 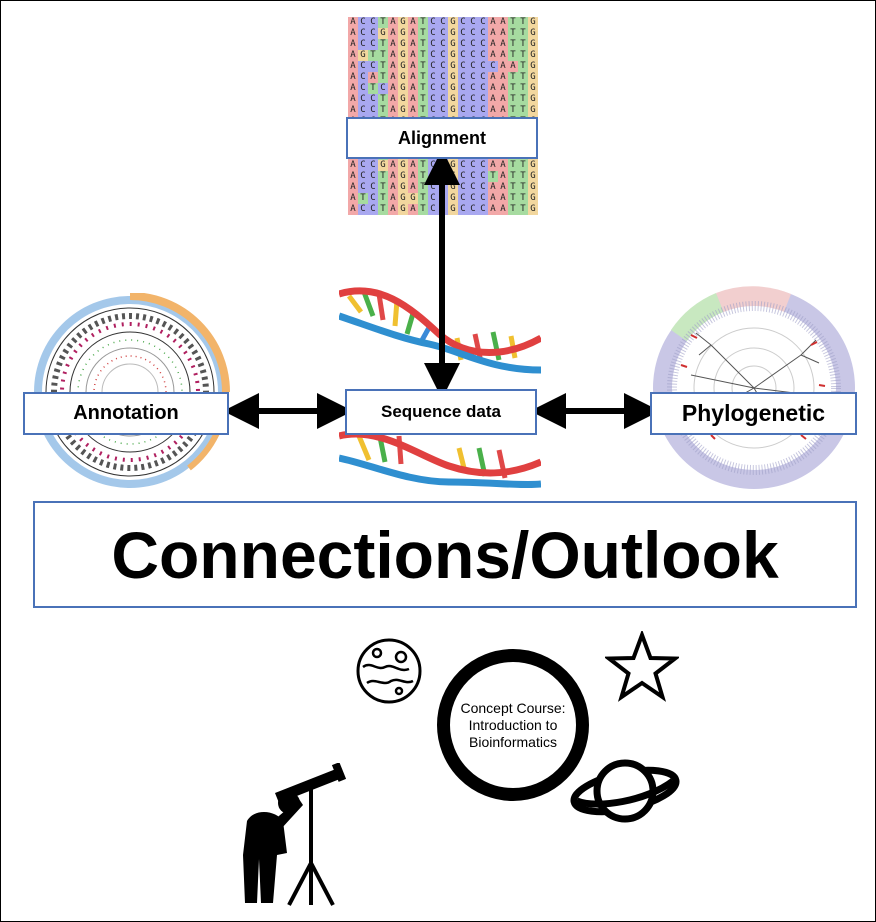 What do you see at coordinates (442, 138) in the screenshot?
I see `alignment-node: Alignment` at bounding box center [442, 138].